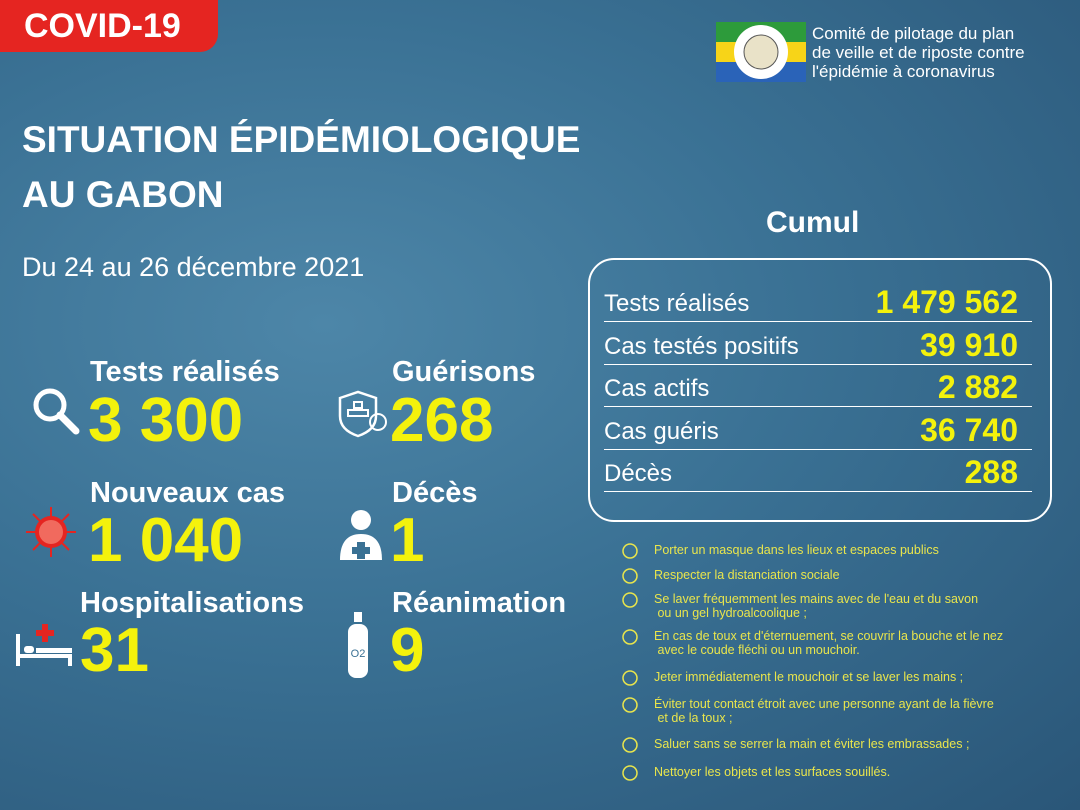 This screenshot has width=1080, height=810. Describe the element at coordinates (969, 344) in the screenshot. I see `cumul-value: 39 910` at that location.